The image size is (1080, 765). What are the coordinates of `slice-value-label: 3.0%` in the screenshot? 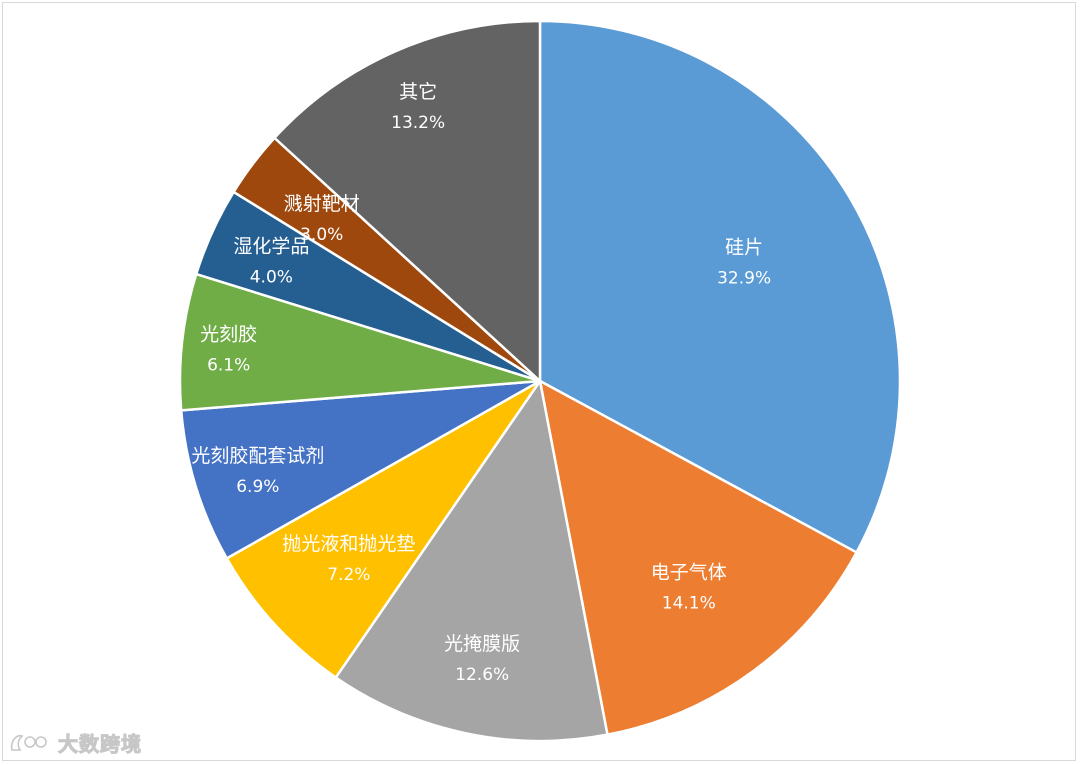 It's located at (321, 235).